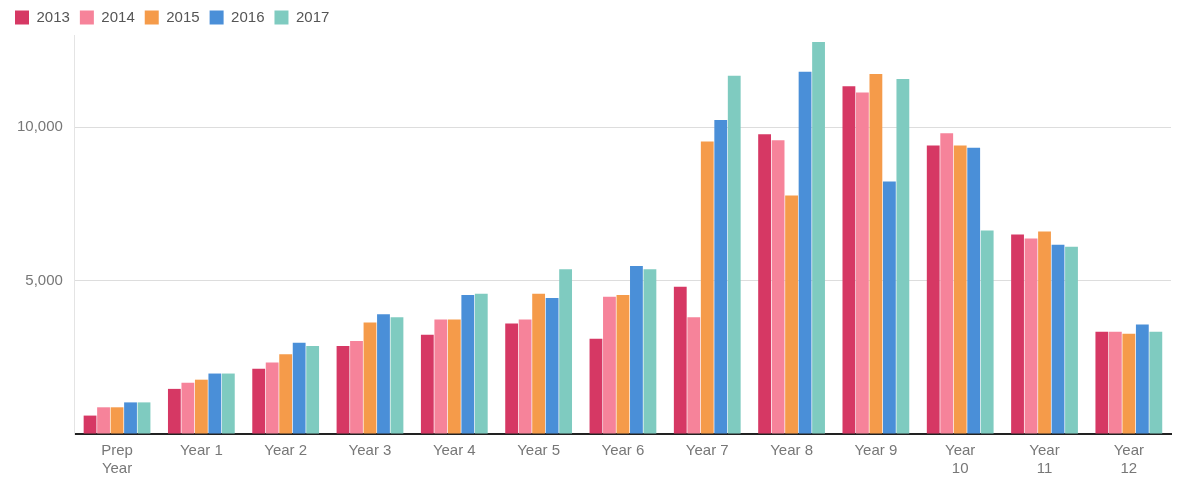 The image size is (1183, 486). I want to click on legend-label: 2014, so click(118, 16).